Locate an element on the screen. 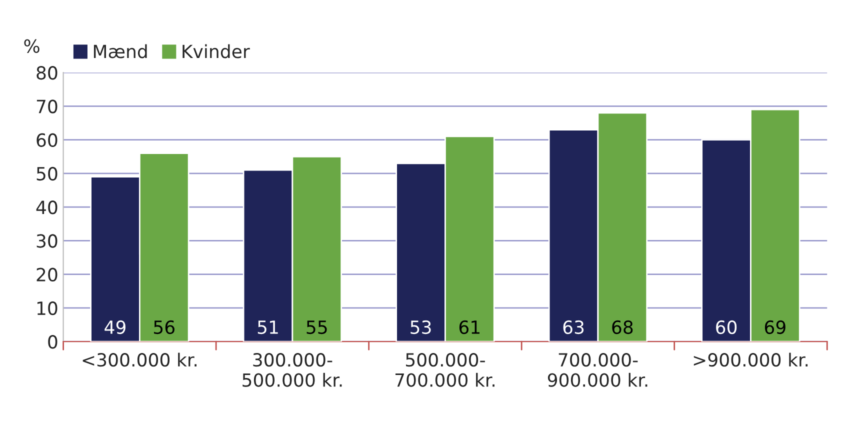 The height and width of the screenshot is (427, 844). x-tick-label: 500.000- 700.000 kr. is located at coordinates (445, 370).